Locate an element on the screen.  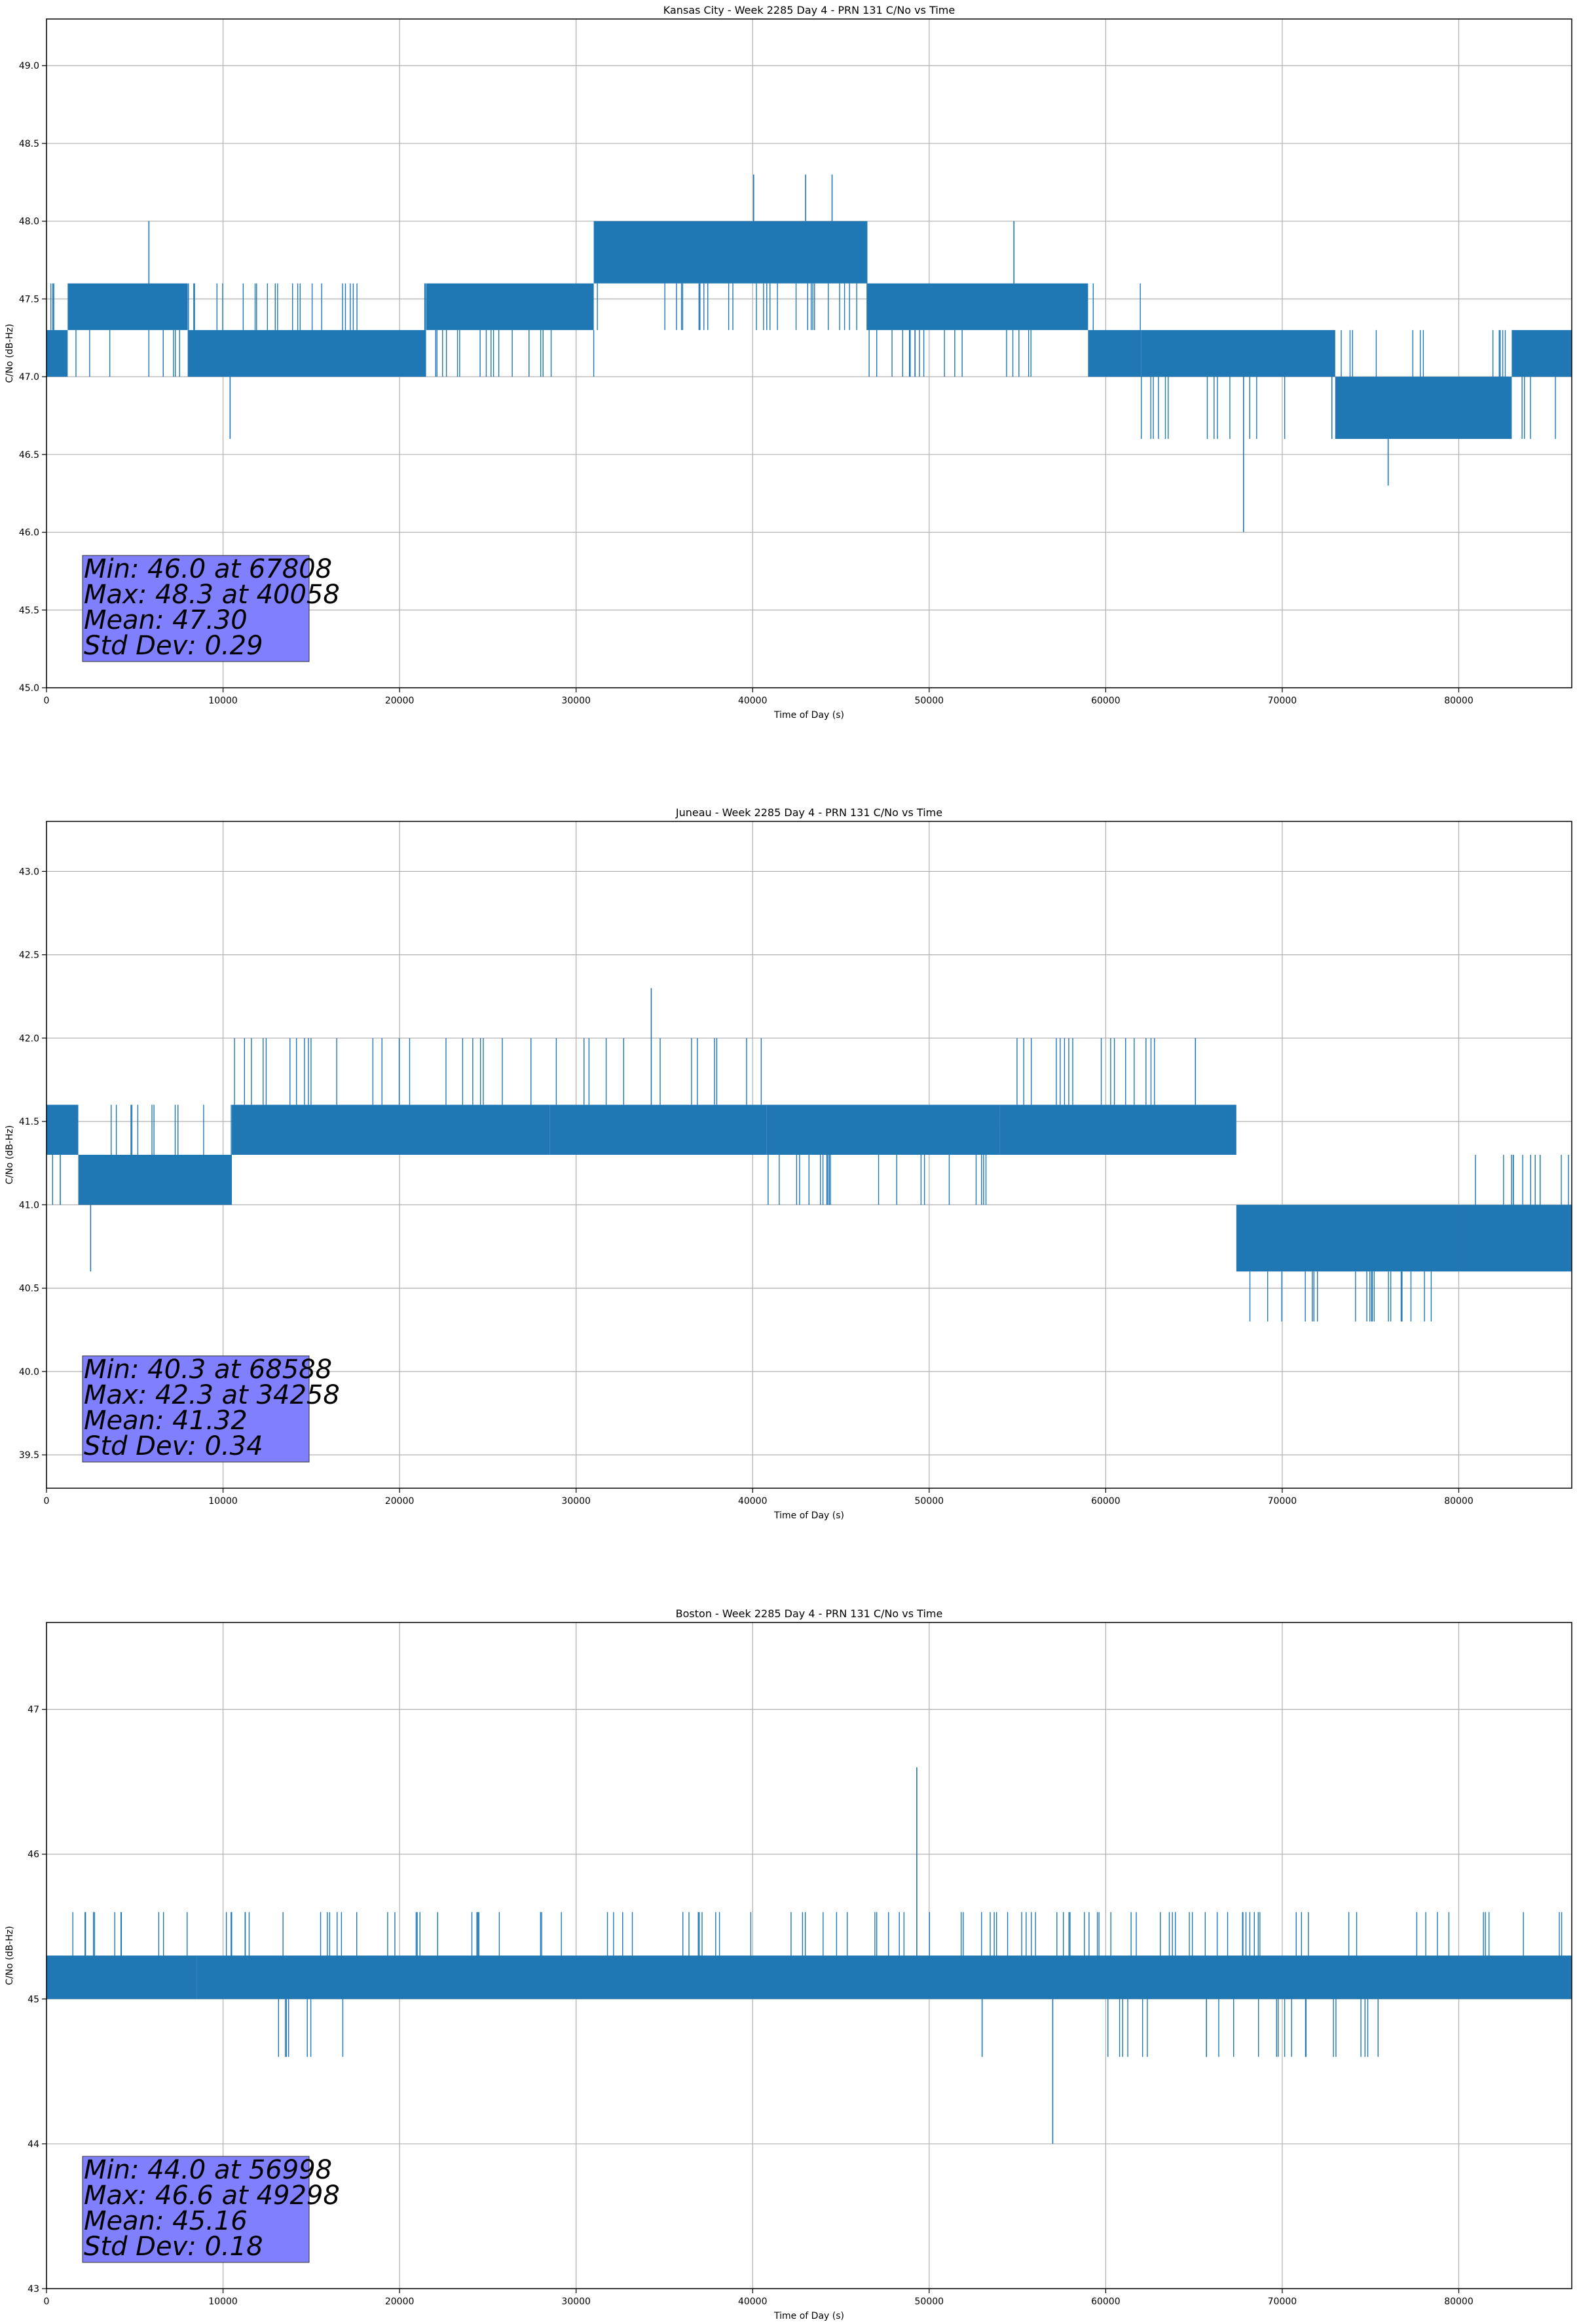
y-tick-label: 43.0 is located at coordinates (29, 872).